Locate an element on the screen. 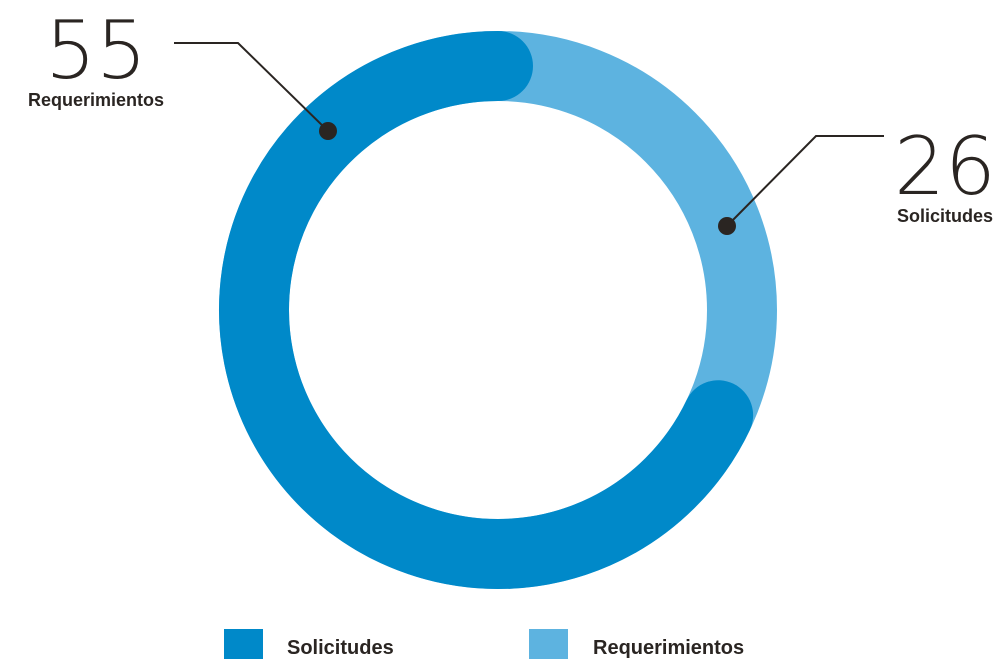 The width and height of the screenshot is (1006, 659). callout-left: 55 Requerimientos is located at coordinates (182, 72).